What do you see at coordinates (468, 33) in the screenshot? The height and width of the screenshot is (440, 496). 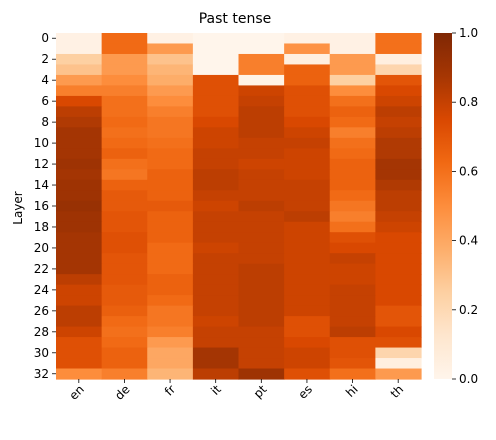 I see `colorbar-tick-label: 1.0` at bounding box center [468, 33].